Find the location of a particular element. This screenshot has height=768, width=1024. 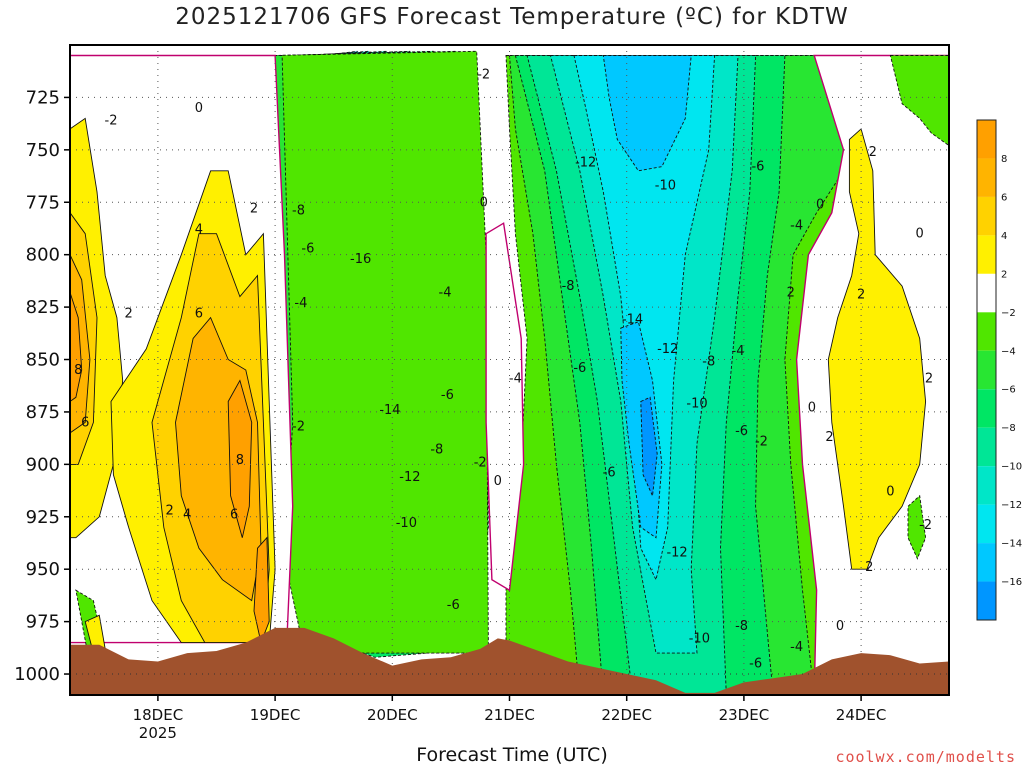

contour-label-51: 2 is located at coordinates (829, 437).